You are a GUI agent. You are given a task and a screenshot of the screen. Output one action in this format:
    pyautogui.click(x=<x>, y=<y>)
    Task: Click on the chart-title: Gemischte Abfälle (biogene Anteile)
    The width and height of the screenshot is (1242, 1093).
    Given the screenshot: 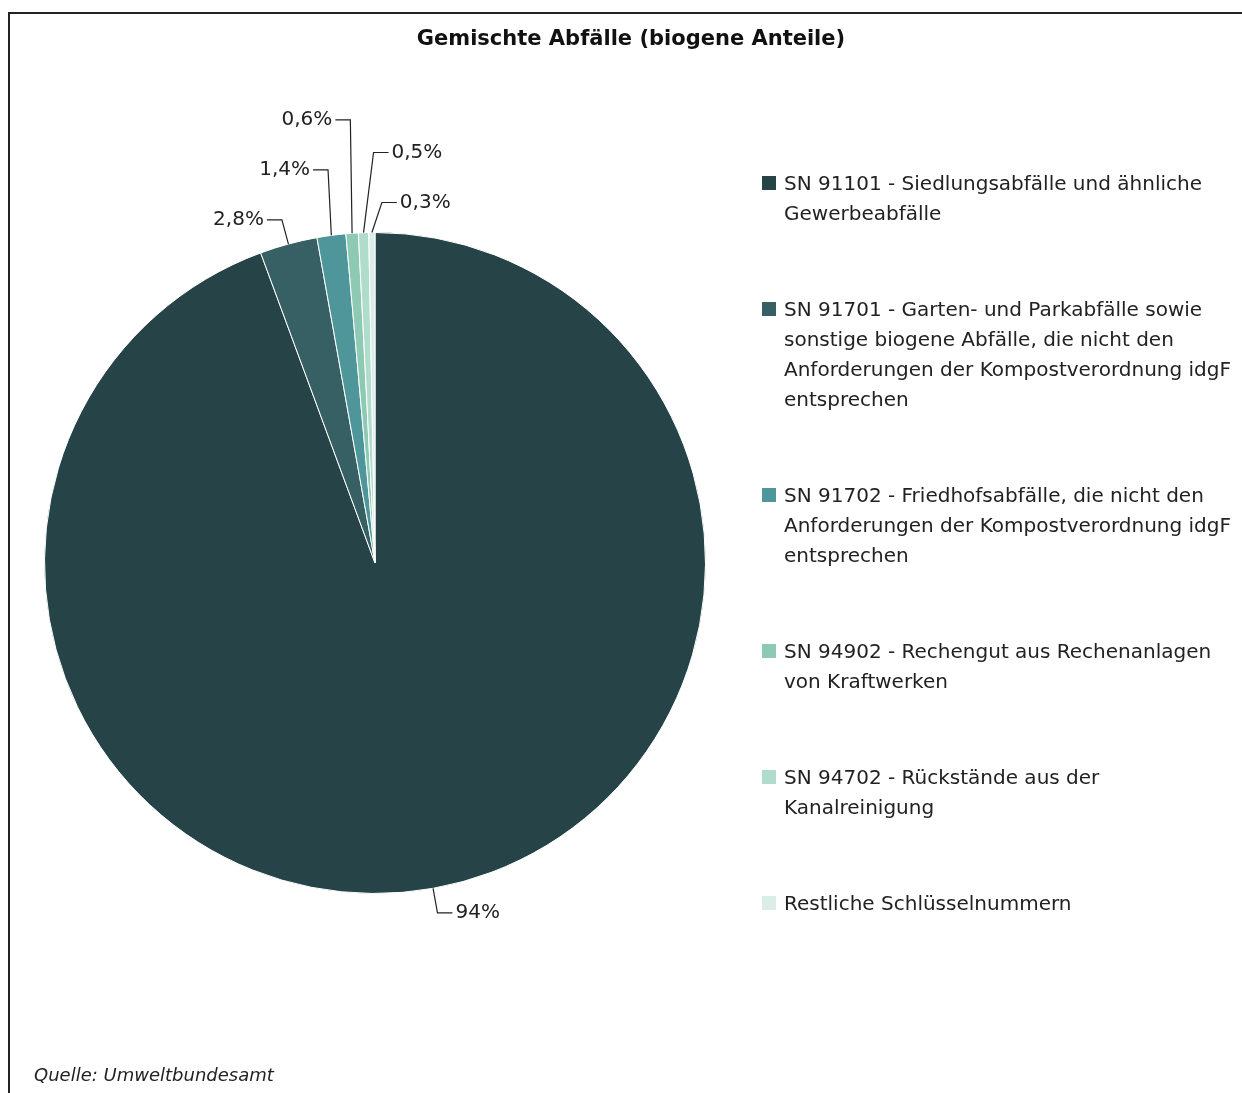 What is the action you would take?
    pyautogui.click(x=631, y=38)
    